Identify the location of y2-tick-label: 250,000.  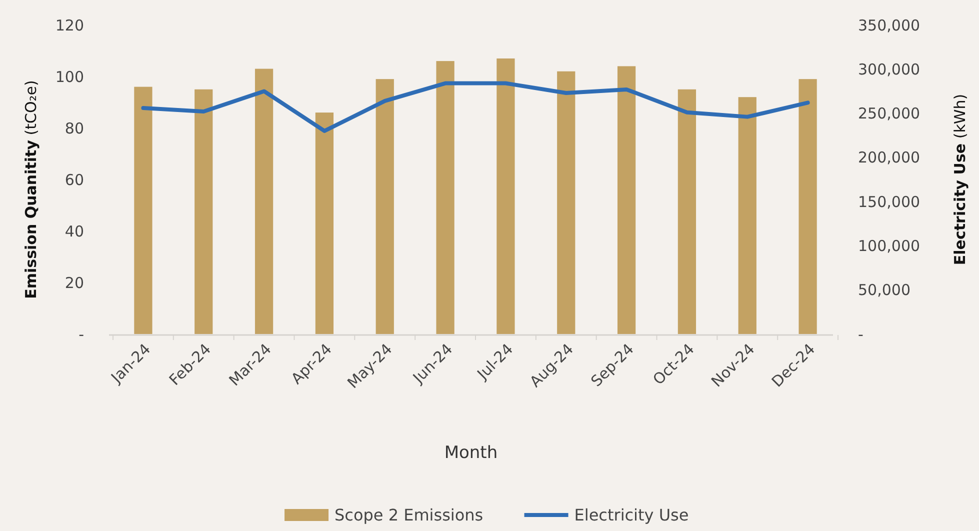
(889, 113).